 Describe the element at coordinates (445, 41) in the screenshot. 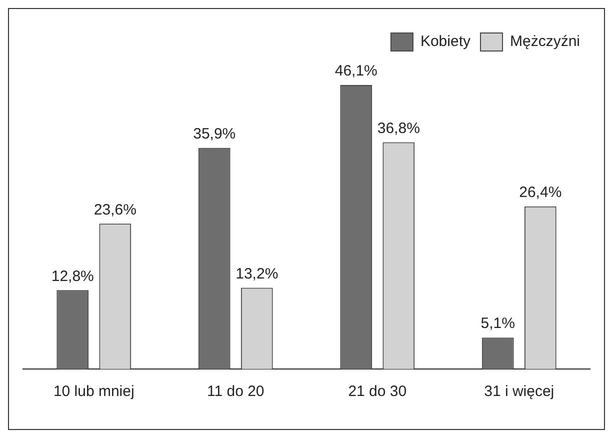

I see `legend-label: Kobiety` at that location.